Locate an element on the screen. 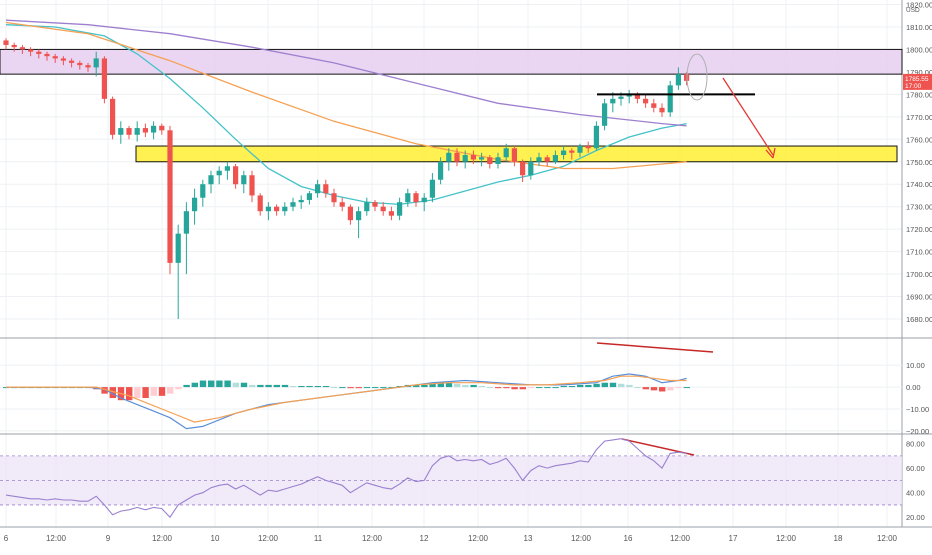  rsi-pane is located at coordinates (451, 478).